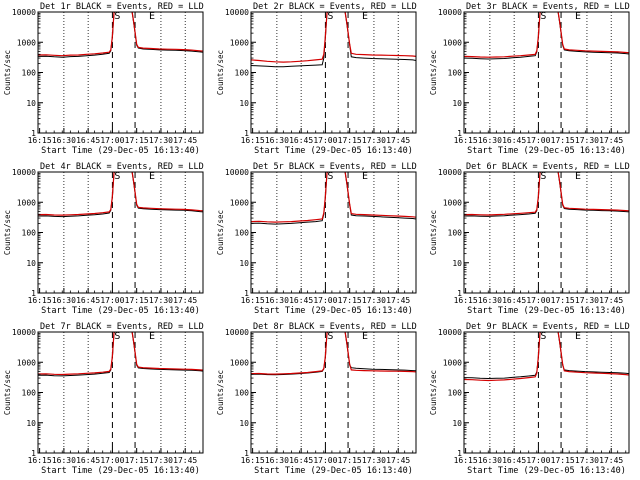  What do you see at coordinates (335, 167) in the screenshot?
I see `chart-title: Det 5r BLACK = Events, RED = LLD` at bounding box center [335, 167].